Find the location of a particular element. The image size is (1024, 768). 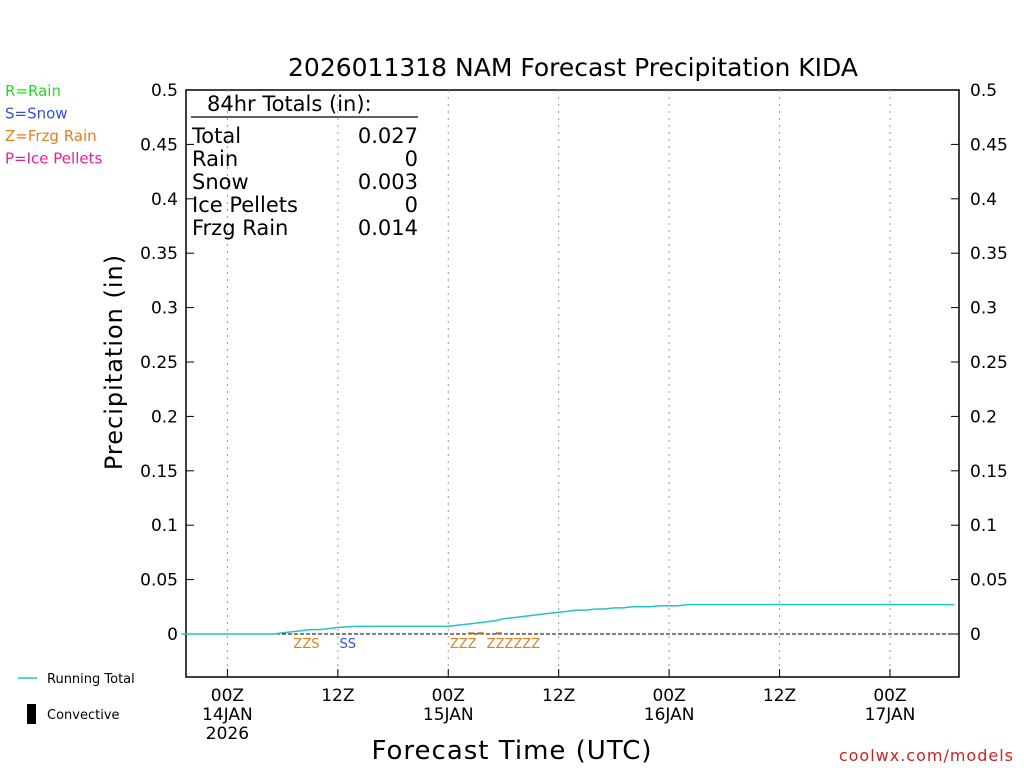

y-tick-label-right: 0.25 is located at coordinates (989, 363).